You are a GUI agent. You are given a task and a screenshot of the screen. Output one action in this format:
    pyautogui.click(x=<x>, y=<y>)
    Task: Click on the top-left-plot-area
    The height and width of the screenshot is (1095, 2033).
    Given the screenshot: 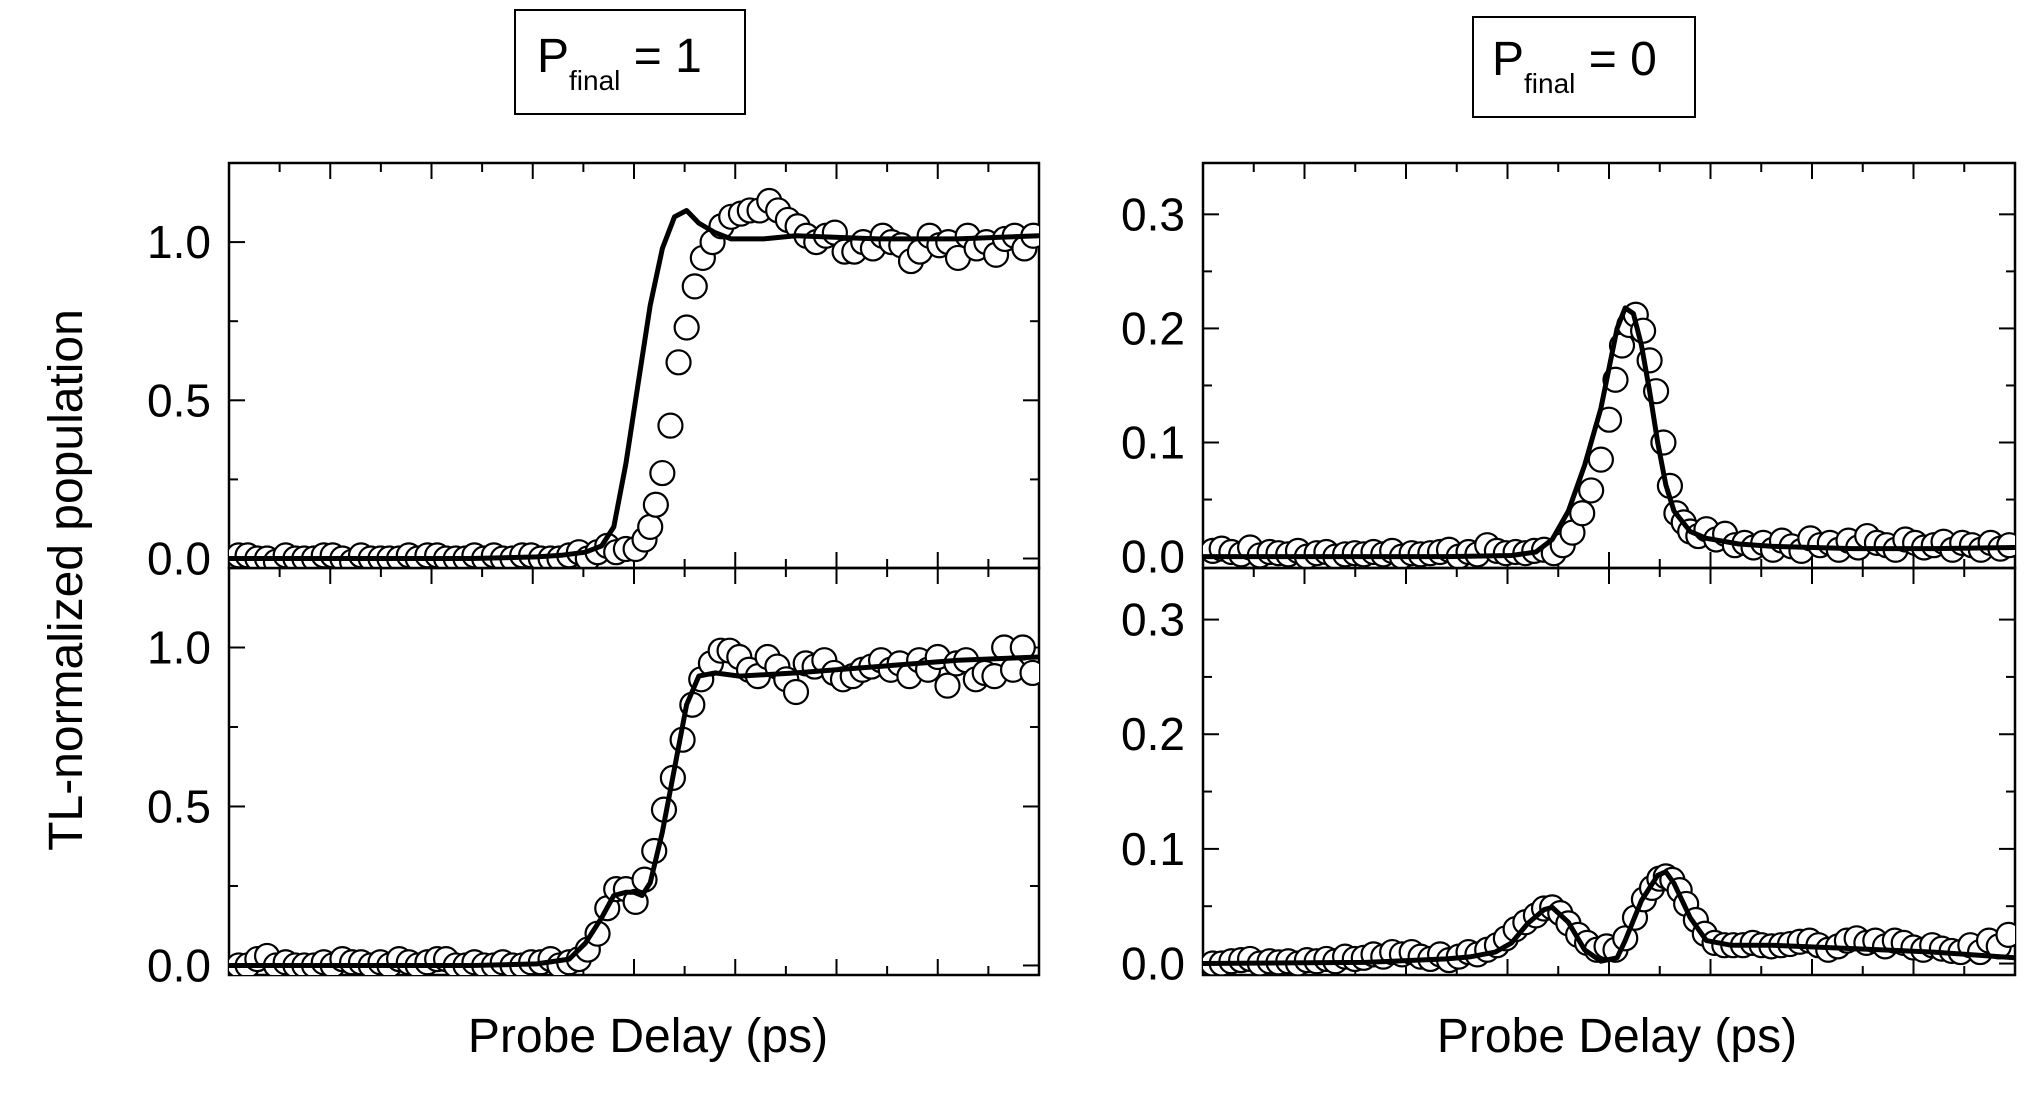 What is the action you would take?
    pyautogui.click(x=634, y=377)
    